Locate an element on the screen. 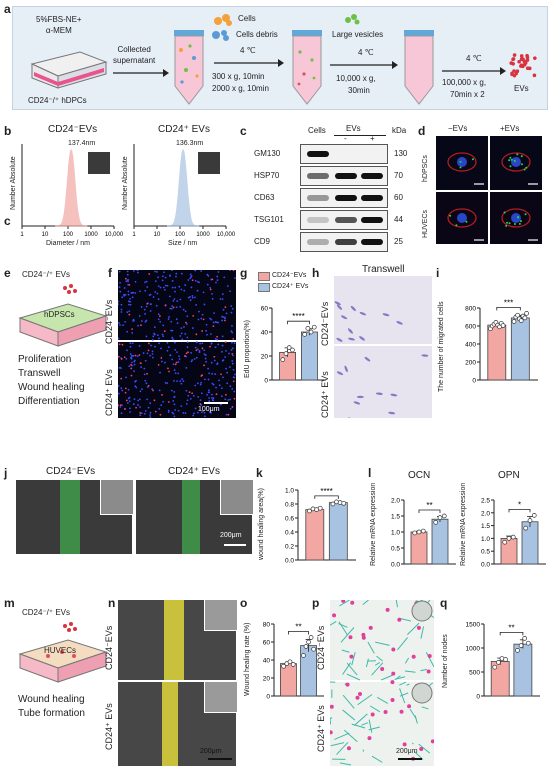 The width and height of the screenshot is (550, 772). significance-label: * is located at coordinates (519, 504).